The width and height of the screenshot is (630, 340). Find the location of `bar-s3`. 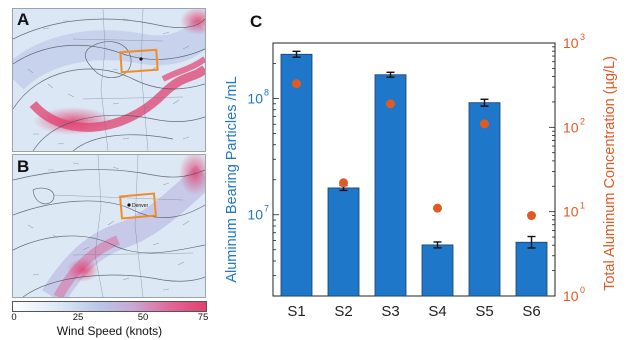

bar-s3 is located at coordinates (390, 185).